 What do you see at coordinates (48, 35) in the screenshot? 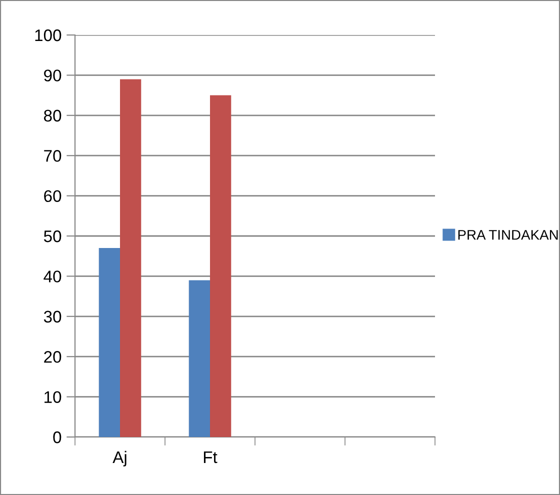
I see `y-tick-label: 100` at bounding box center [48, 35].